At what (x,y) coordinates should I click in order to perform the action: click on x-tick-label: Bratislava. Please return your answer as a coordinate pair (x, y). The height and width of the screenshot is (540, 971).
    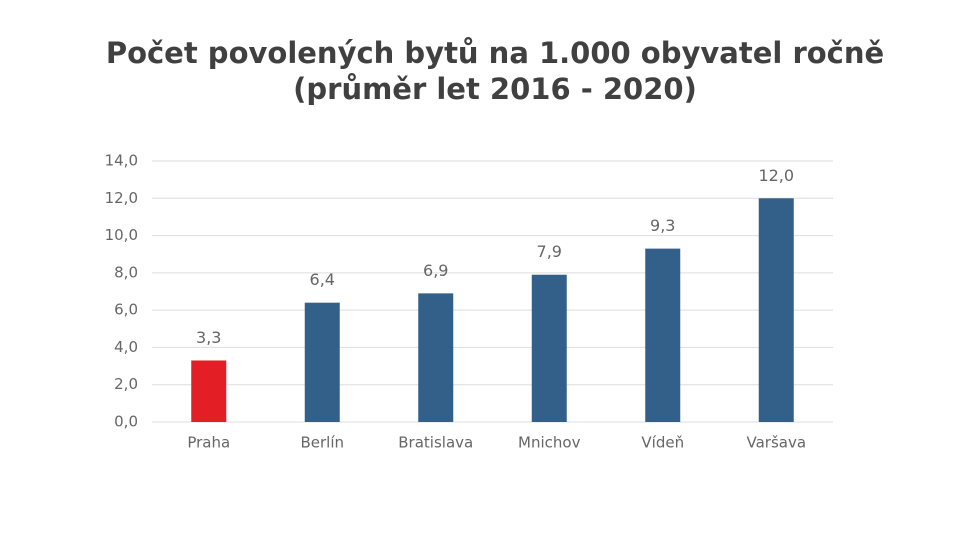
    Looking at the image, I should click on (435, 443).